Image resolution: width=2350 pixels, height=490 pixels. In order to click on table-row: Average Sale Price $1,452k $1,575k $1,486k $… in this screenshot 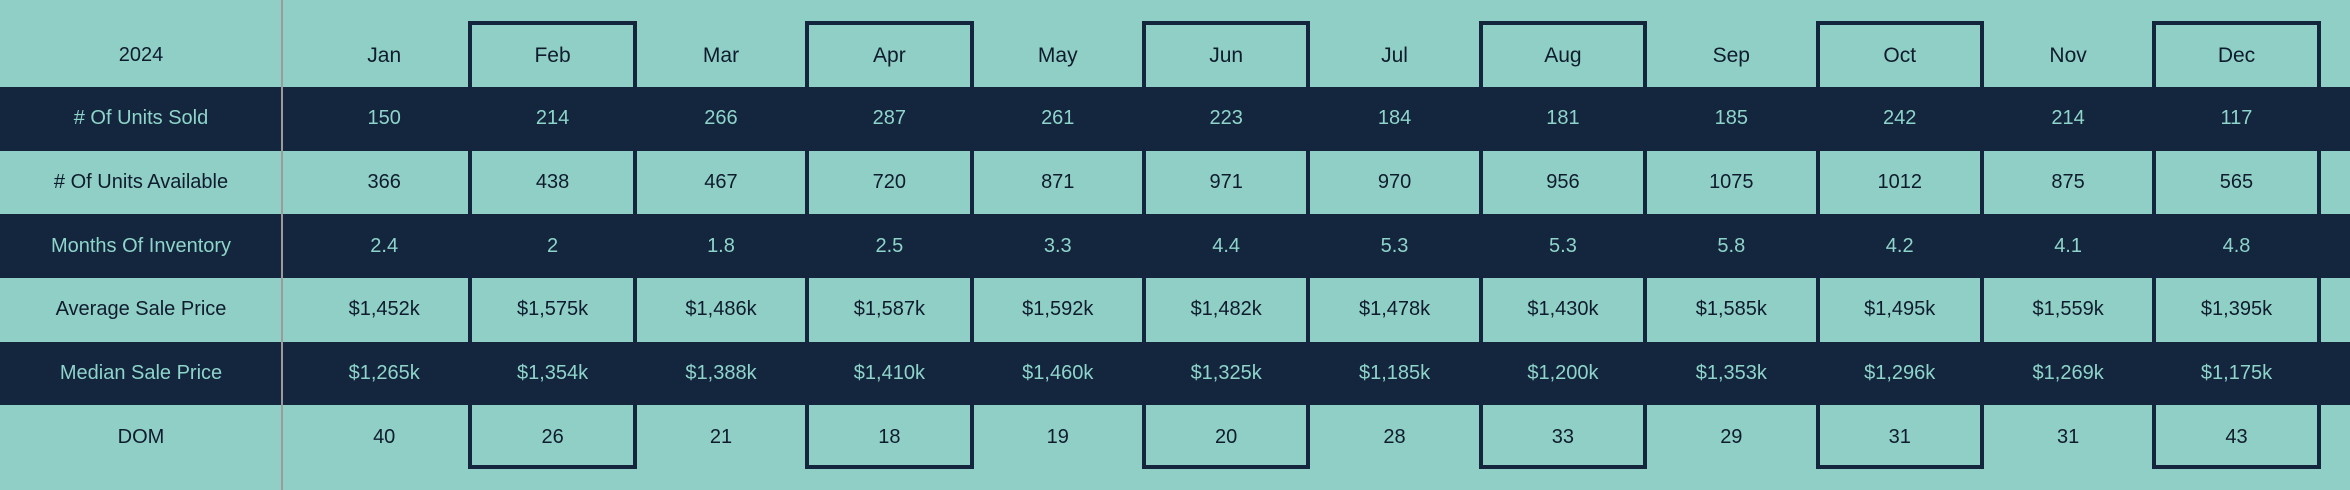, I will do `click(1175, 310)`.